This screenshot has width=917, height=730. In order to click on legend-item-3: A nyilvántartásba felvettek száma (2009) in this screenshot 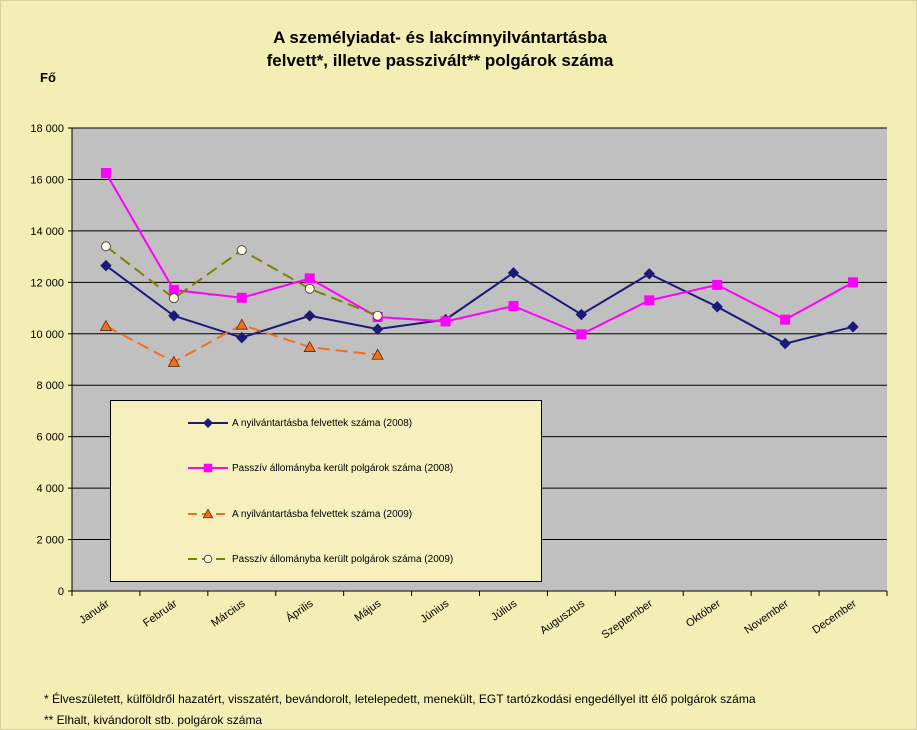, I will do `click(261, 514)`.